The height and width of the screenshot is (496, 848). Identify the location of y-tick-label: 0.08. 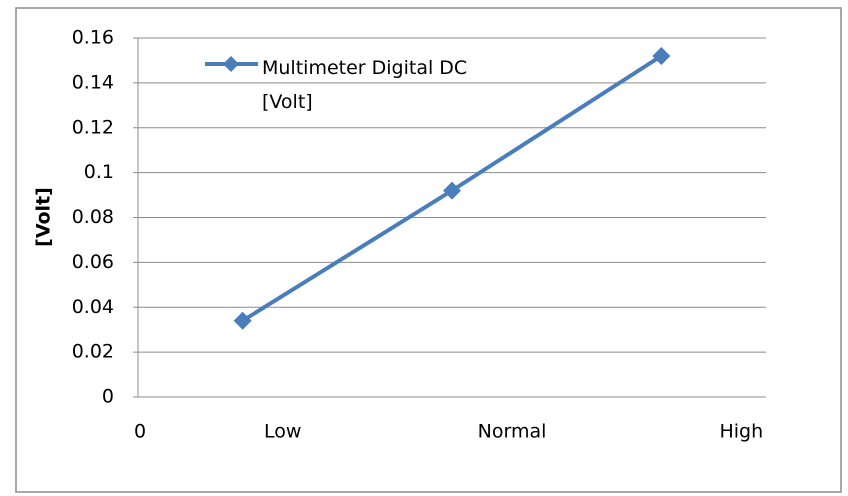
(93, 217).